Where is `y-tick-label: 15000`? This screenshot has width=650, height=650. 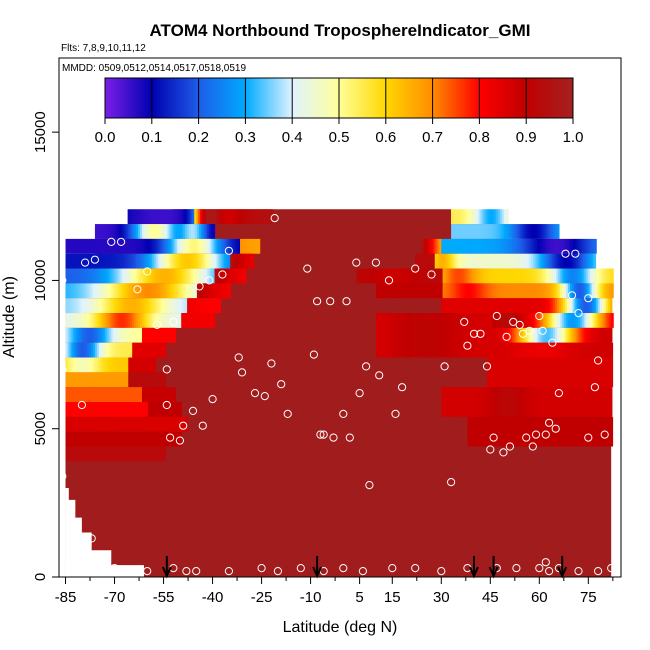 y-tick-label: 15000 is located at coordinates (40, 132).